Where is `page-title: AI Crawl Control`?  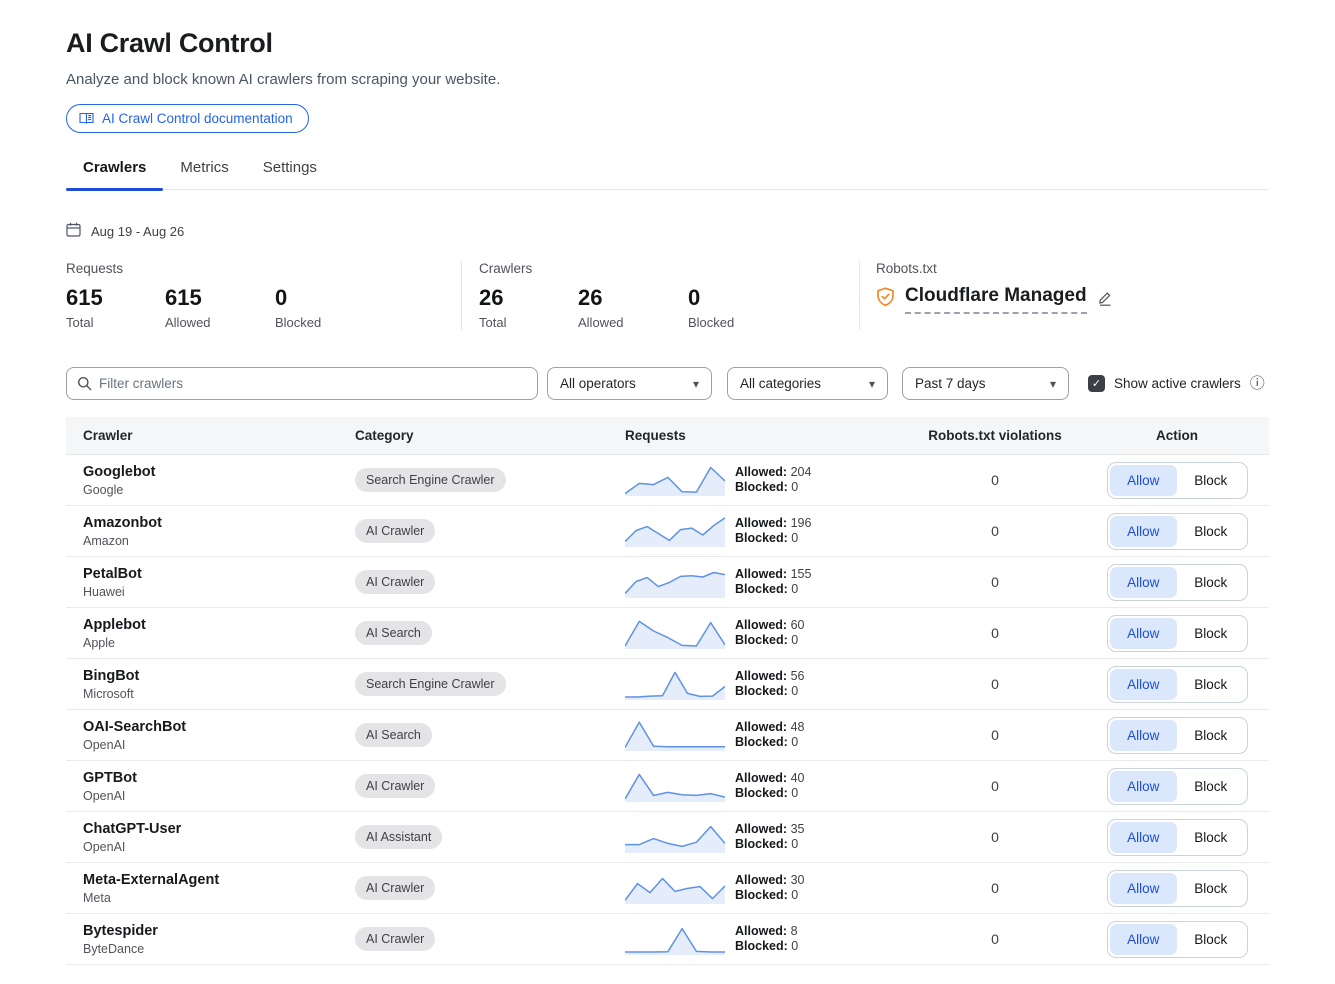 page-title: AI Crawl Control is located at coordinates (169, 43).